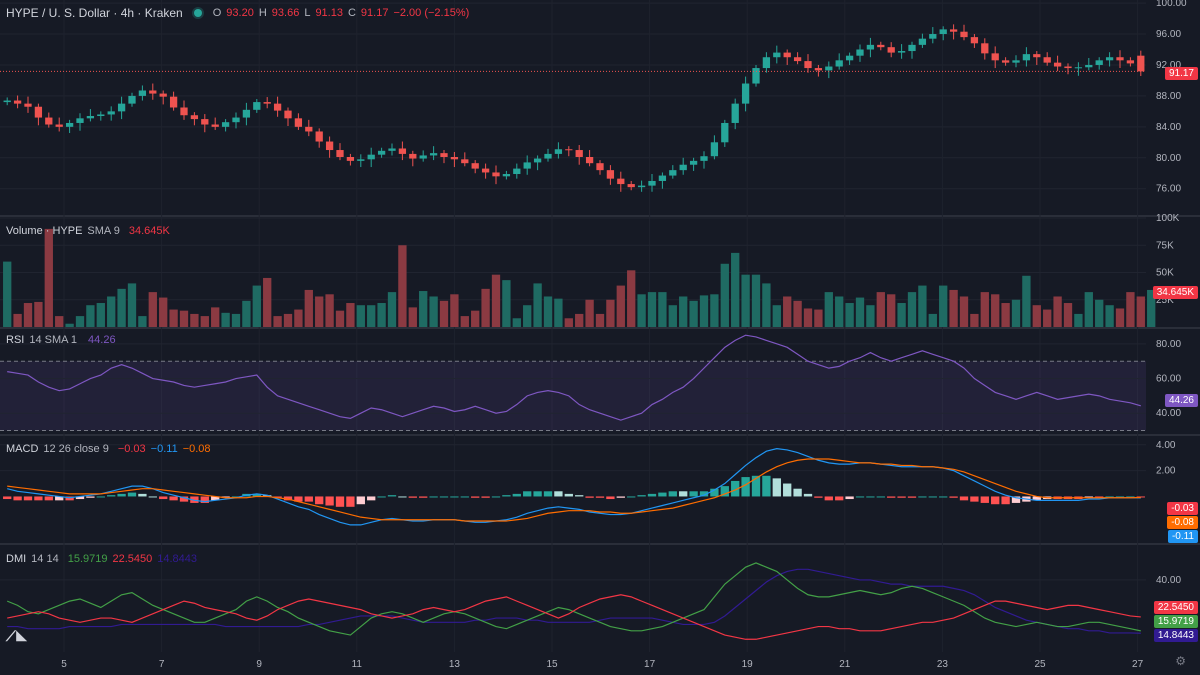  Describe the element at coordinates (16, 559) in the screenshot. I see `dmi-title: DMI` at that location.